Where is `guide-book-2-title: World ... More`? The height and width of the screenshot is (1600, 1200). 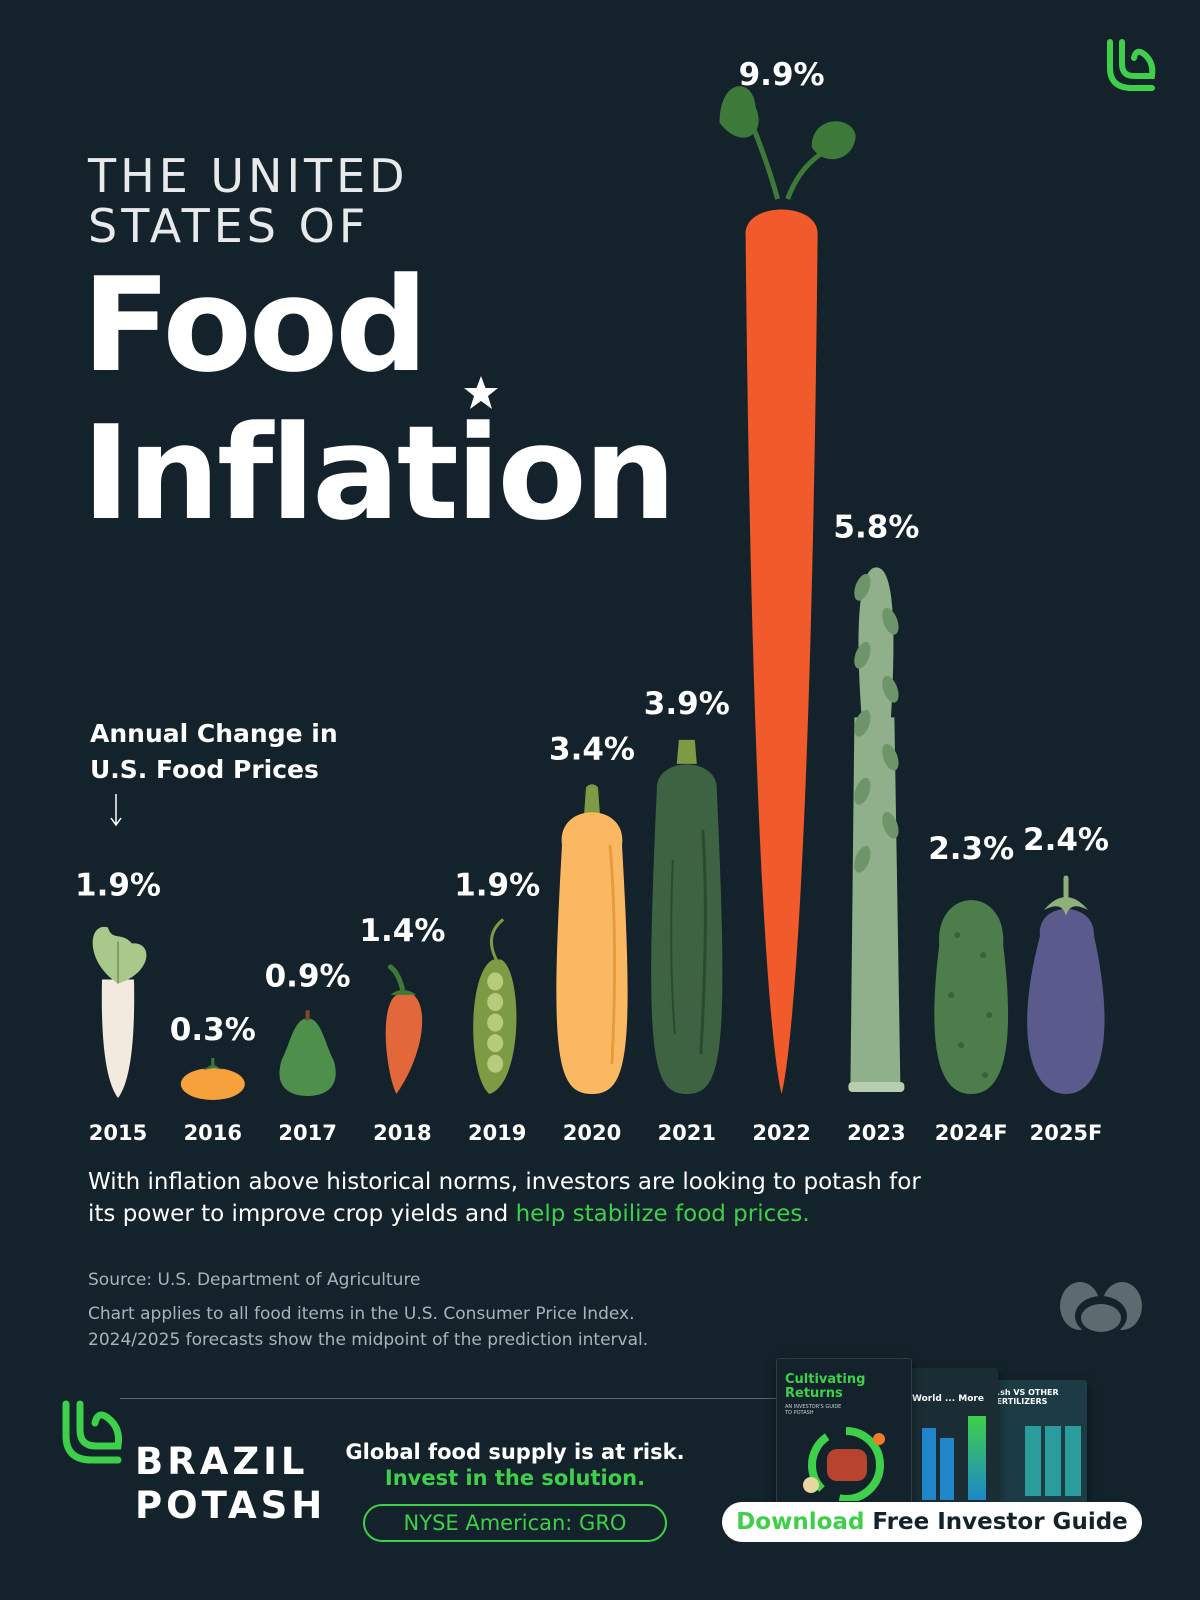
guide-book-2-title: World ... More is located at coordinates (948, 1399).